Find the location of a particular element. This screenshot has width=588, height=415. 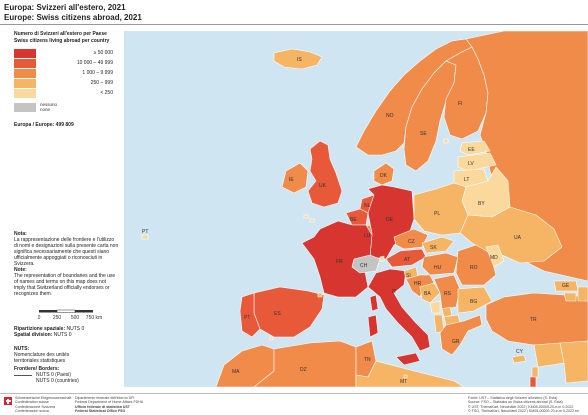

footer-dept-line: Dipartimento federale dell'interno DFI is located at coordinates (105, 398).